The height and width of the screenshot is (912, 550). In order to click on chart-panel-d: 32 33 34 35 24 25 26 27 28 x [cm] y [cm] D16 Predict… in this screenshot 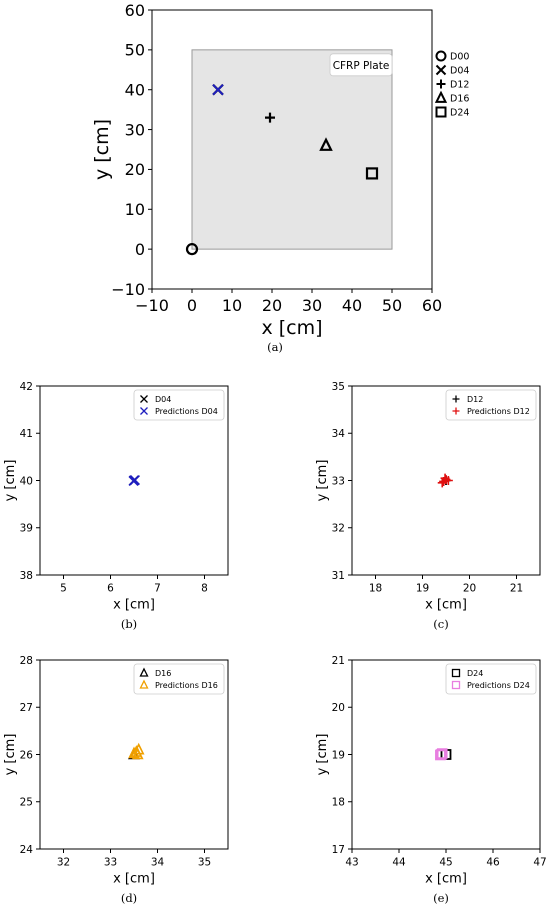, I will do `click(116, 780)`.